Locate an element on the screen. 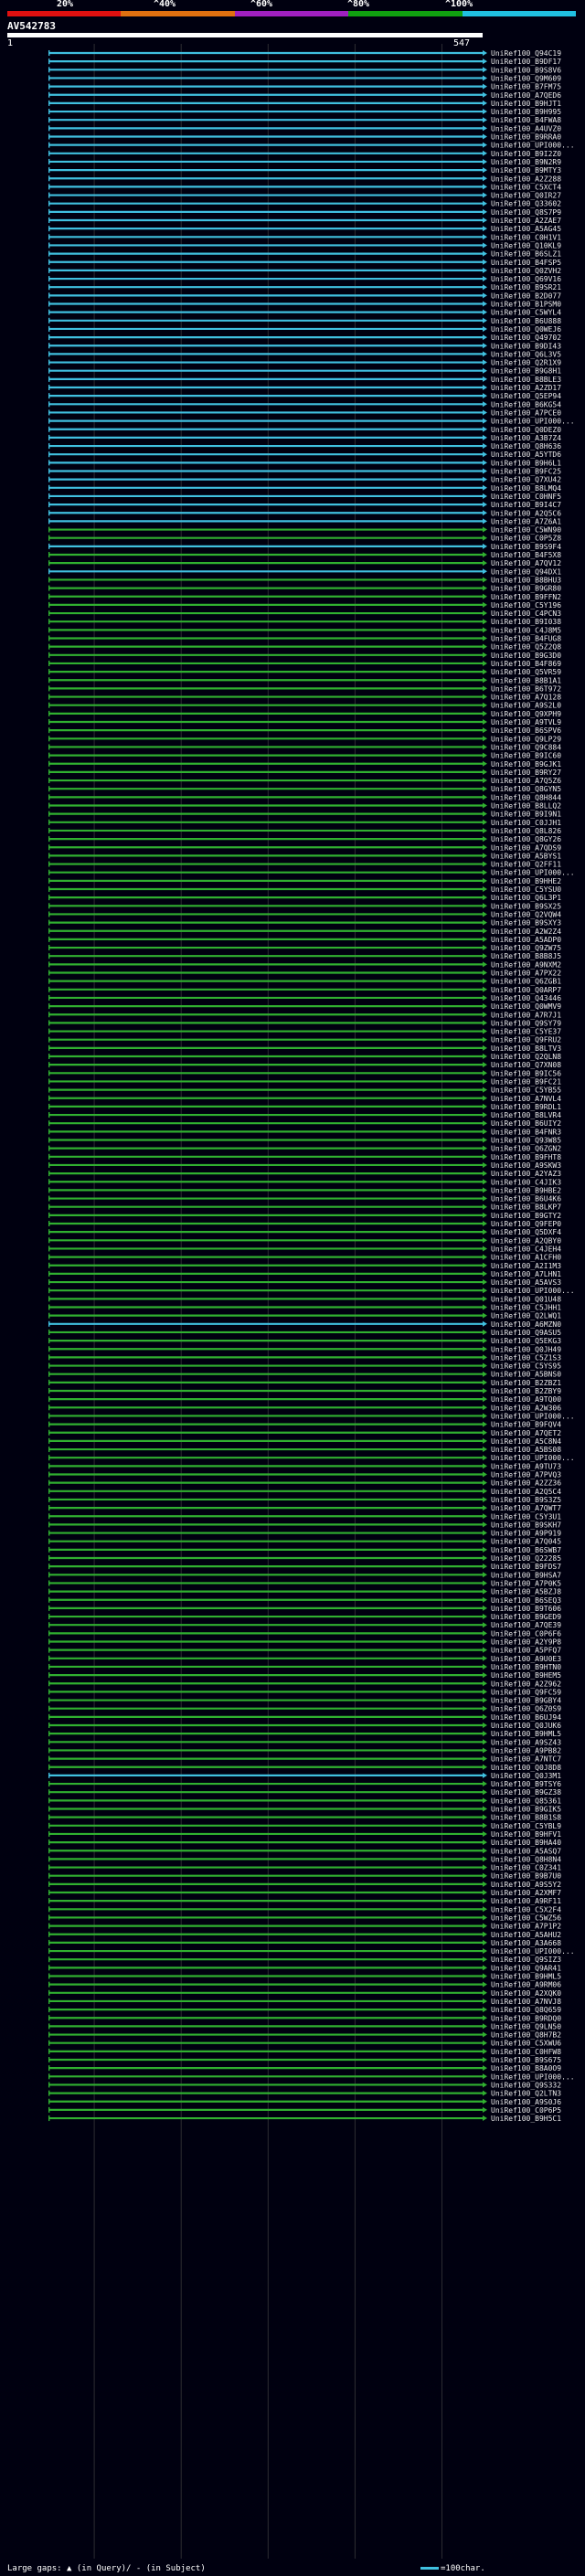 Image resolution: width=585 pixels, height=2576 pixels. hit-label: UniRef100_Q0JUK6 is located at coordinates (526, 1726).